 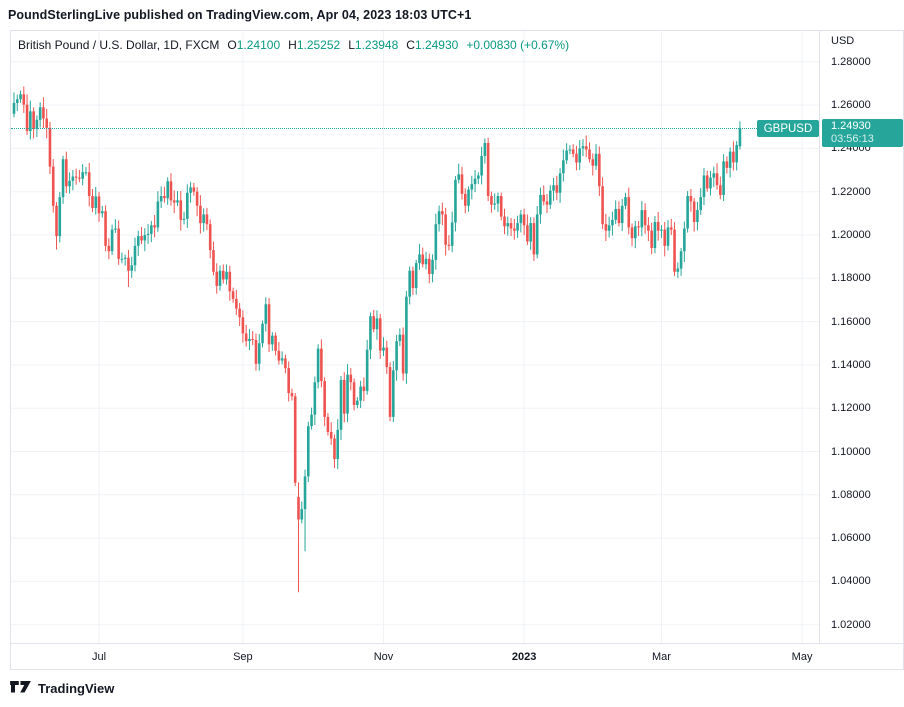 What do you see at coordinates (851, 581) in the screenshot?
I see `price-tick-label: 1.04000` at bounding box center [851, 581].